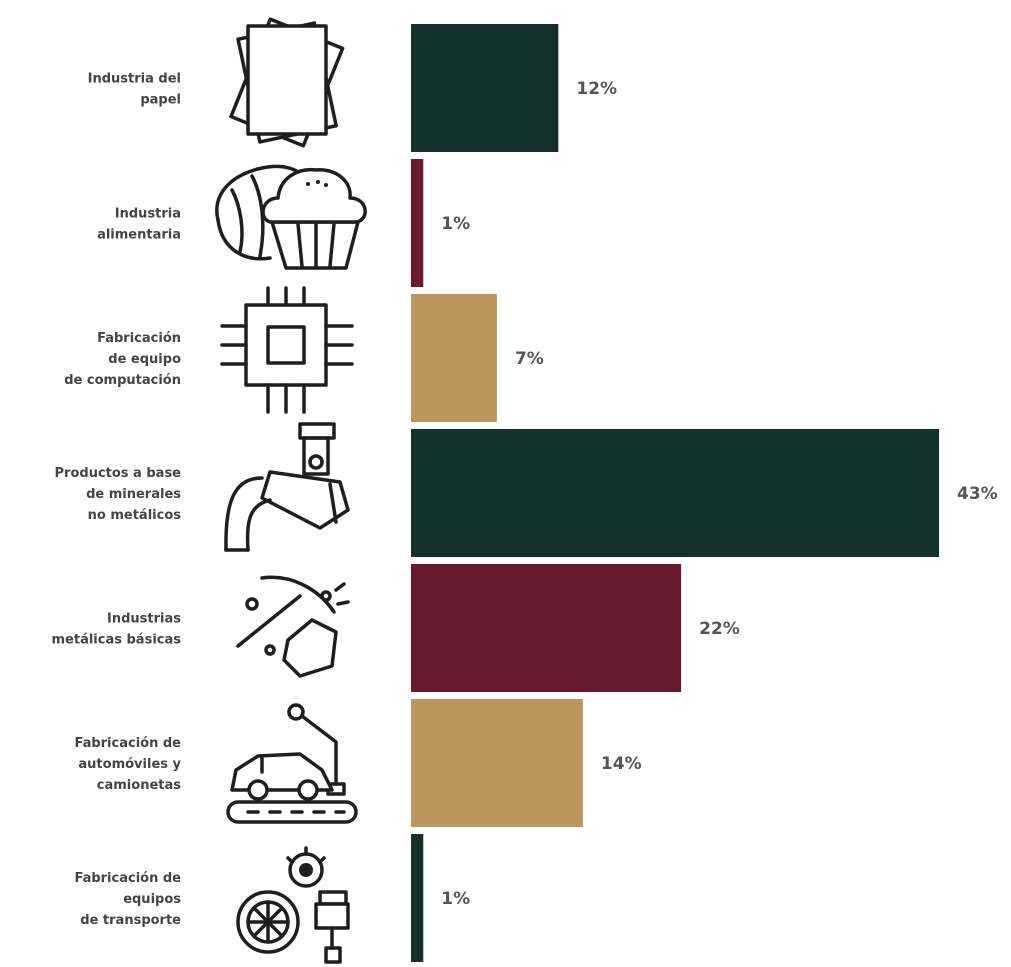 This screenshot has width=1011, height=967. What do you see at coordinates (148, 214) in the screenshot?
I see `category-label-line: Industria` at bounding box center [148, 214].